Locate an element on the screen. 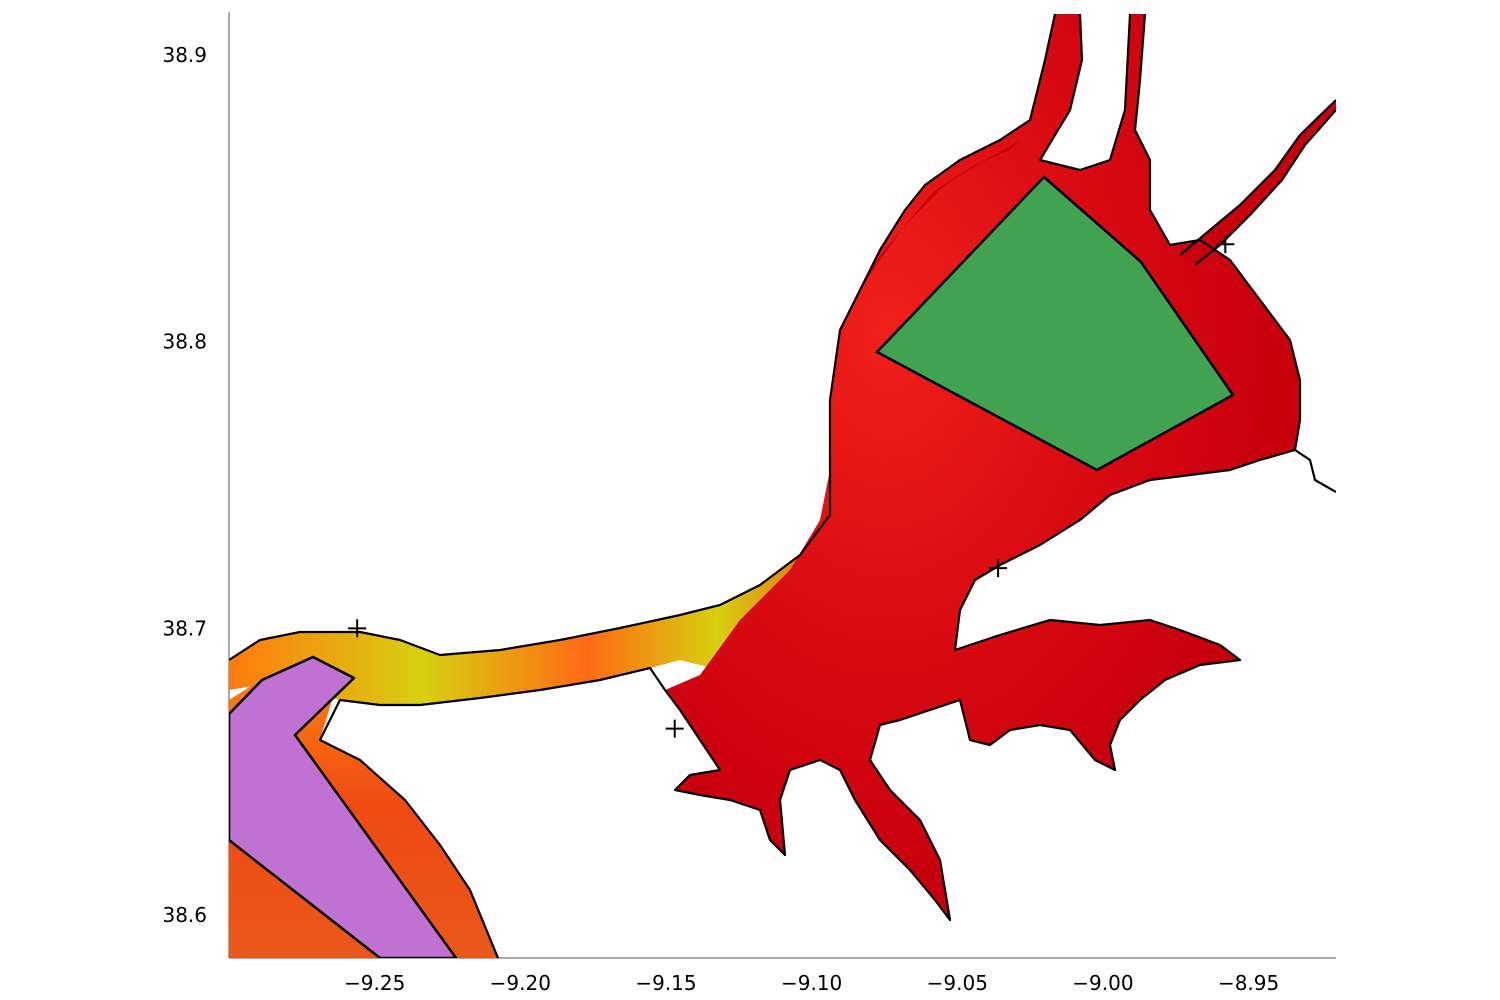 Image resolution: width=1500 pixels, height=1000 pixels. x-tick-labels: −9.25 −9.20 −9.15 −9.10 −9.05 −9.00 −8.95 is located at coordinates (811, 983).